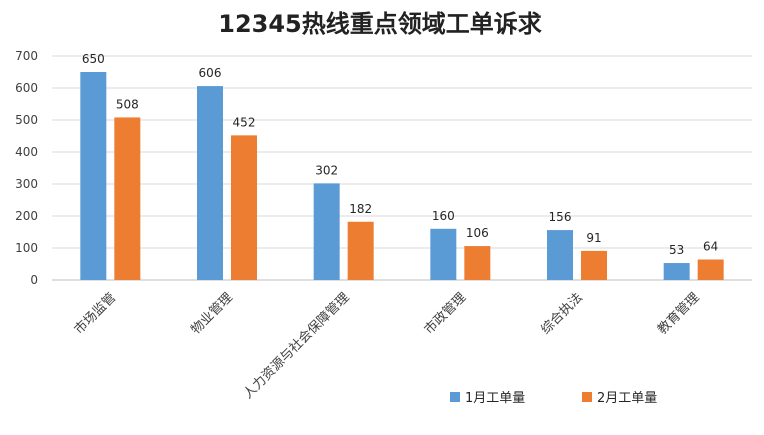 The height and width of the screenshot is (435, 764). What do you see at coordinates (210, 73) in the screenshot?
I see `data-label: 606` at bounding box center [210, 73].